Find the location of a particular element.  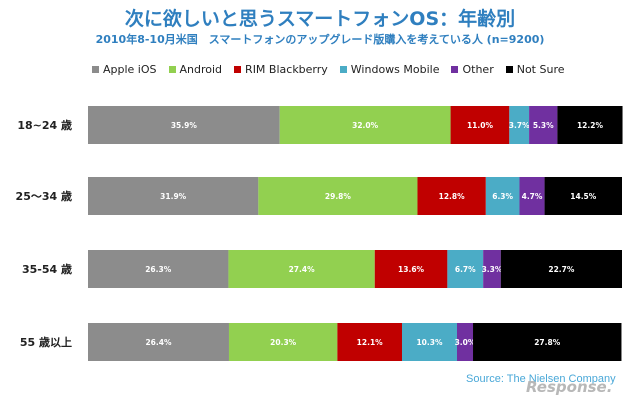

legend-item: Android is located at coordinates (195, 69).